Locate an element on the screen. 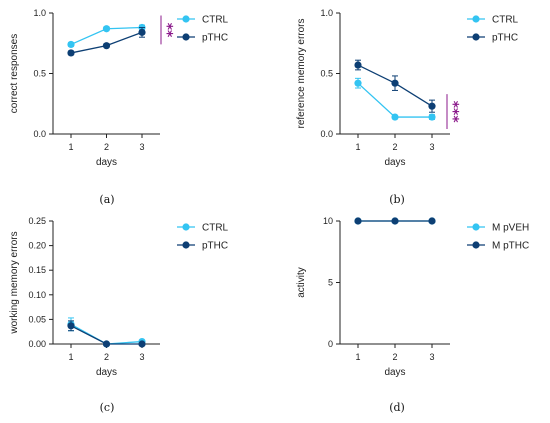  panel-caption: (a) is located at coordinates (106, 199).